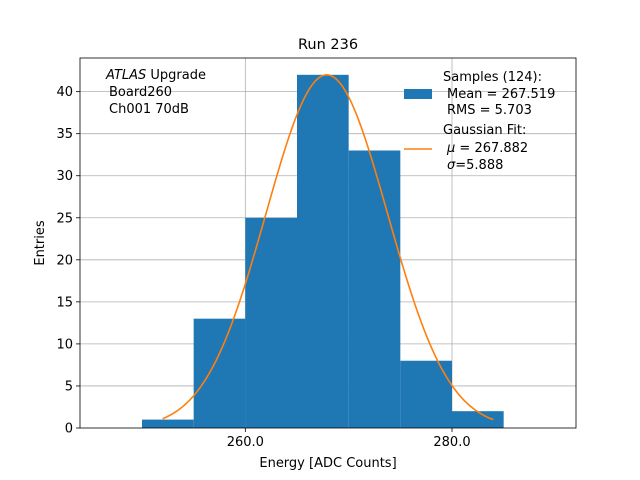 The image size is (640, 480). Describe the element at coordinates (501, 94) in the screenshot. I see `legend-samples-mean: Mean = 267.519` at that location.